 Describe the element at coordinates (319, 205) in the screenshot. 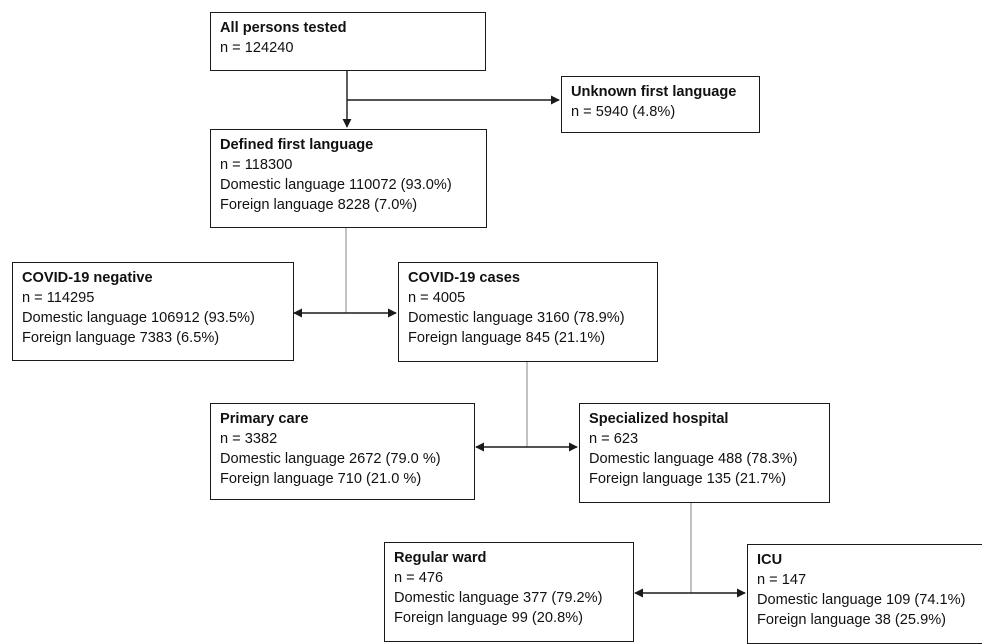

I see `box-foreign: Foreign language 8228 (7.0%)` at that location.